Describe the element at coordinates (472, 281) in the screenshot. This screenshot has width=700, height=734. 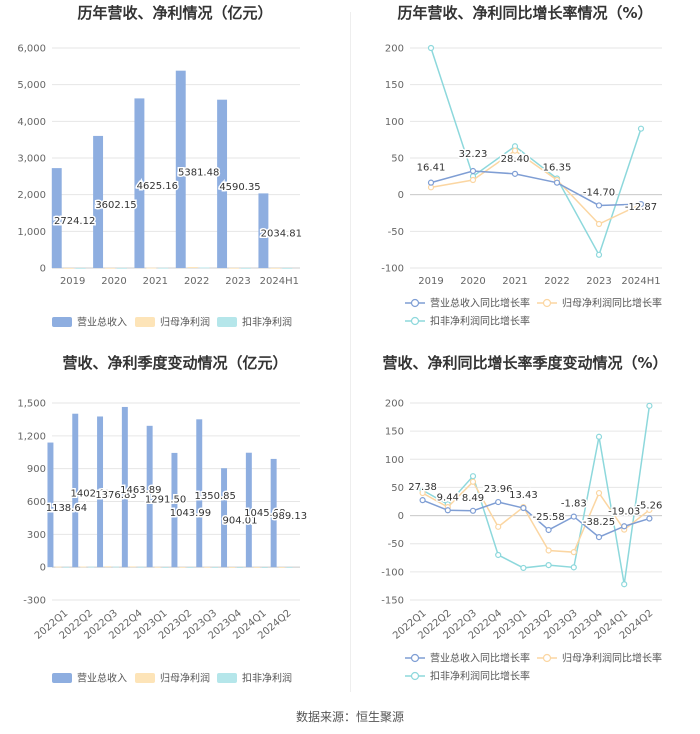
I see `x-tick-label: 2020` at that location.